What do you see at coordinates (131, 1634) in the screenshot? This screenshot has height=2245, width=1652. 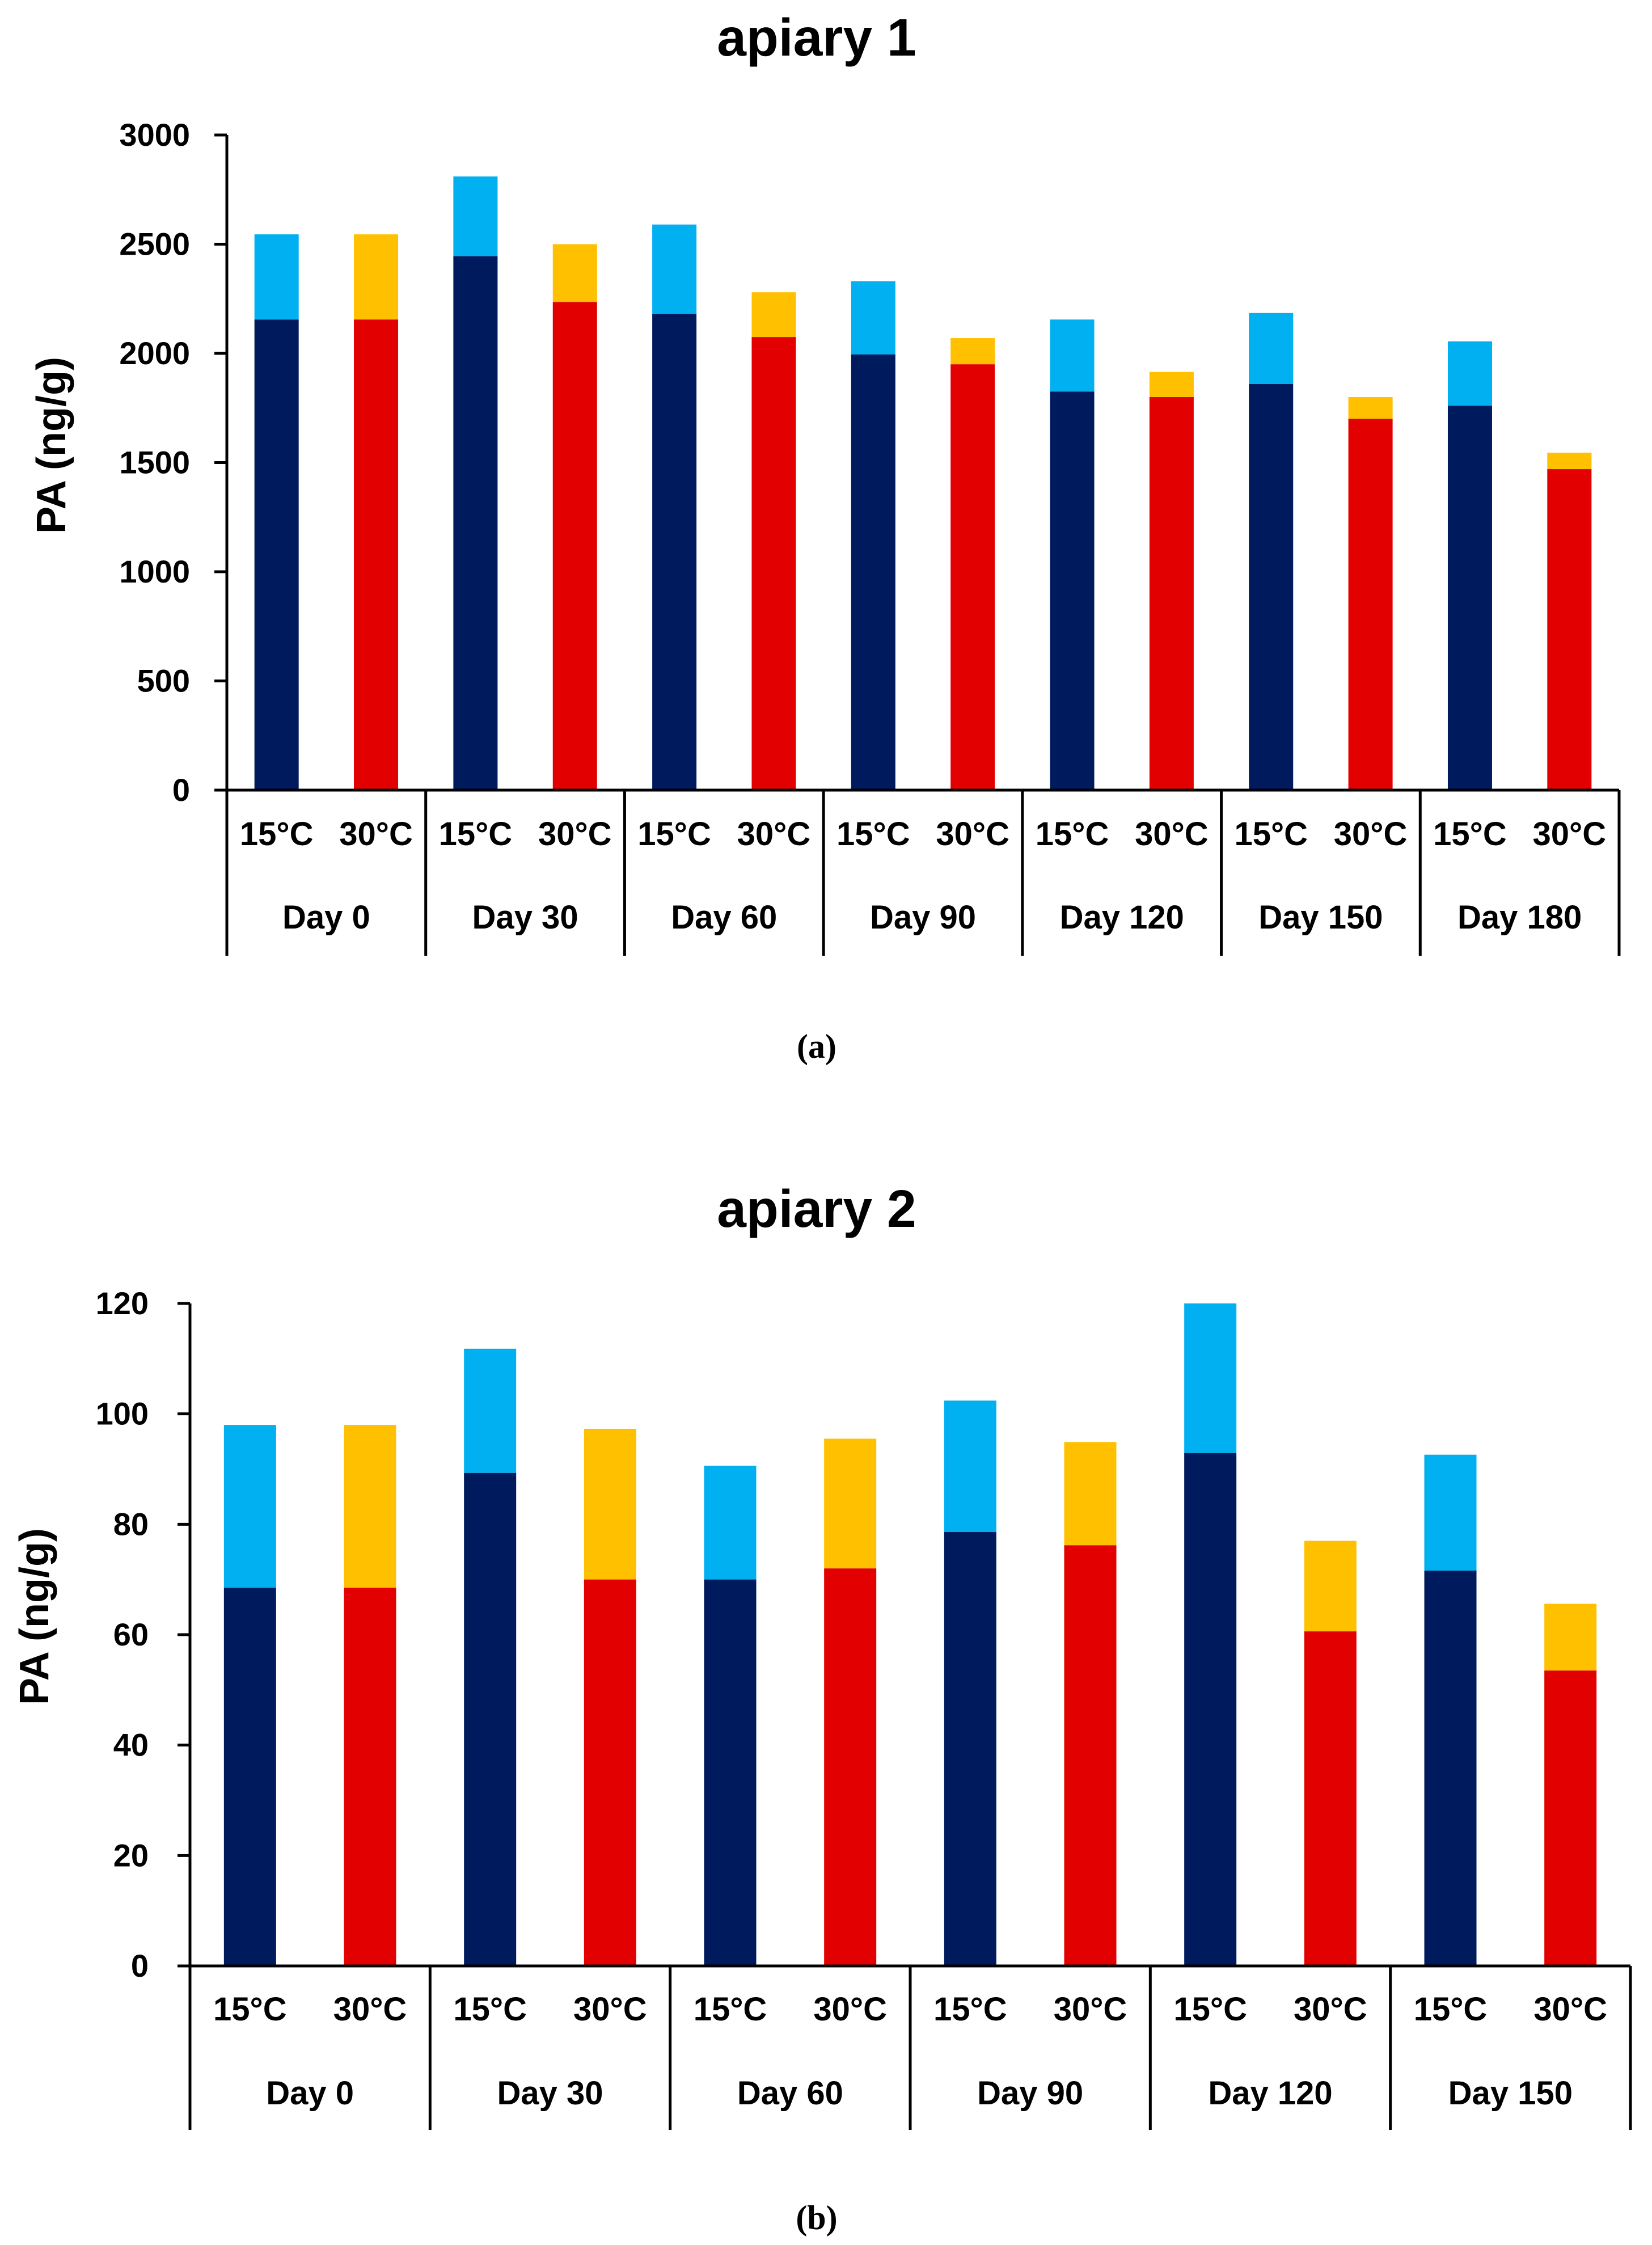 I see `y-tick-label: 60` at bounding box center [131, 1634].